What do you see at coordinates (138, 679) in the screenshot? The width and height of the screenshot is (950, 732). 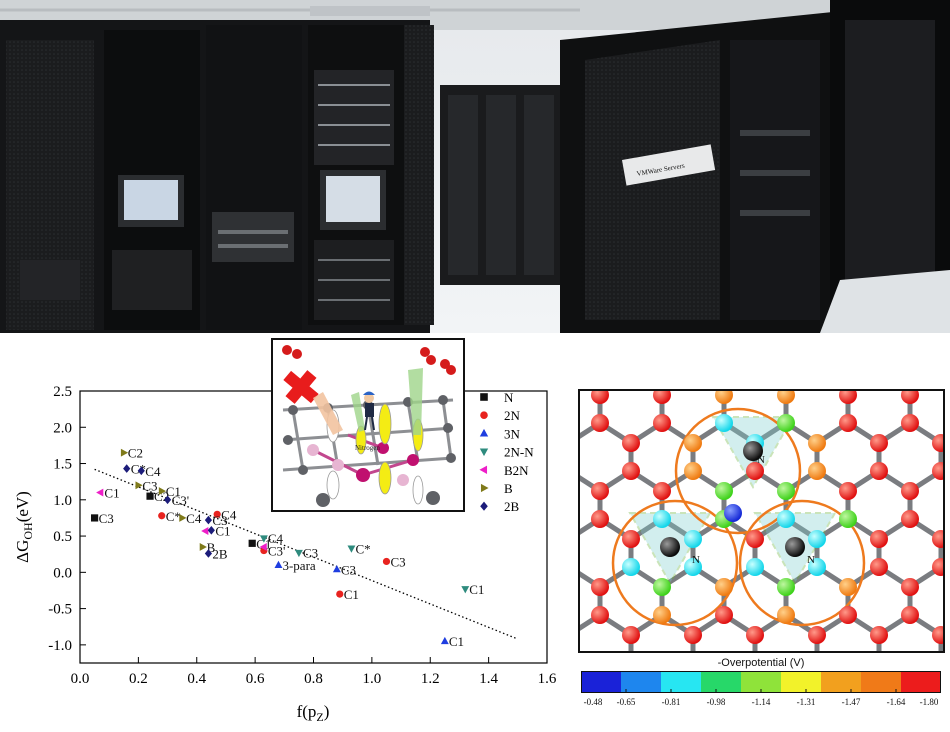 I see `x-tick-label: 0.2` at bounding box center [138, 679].